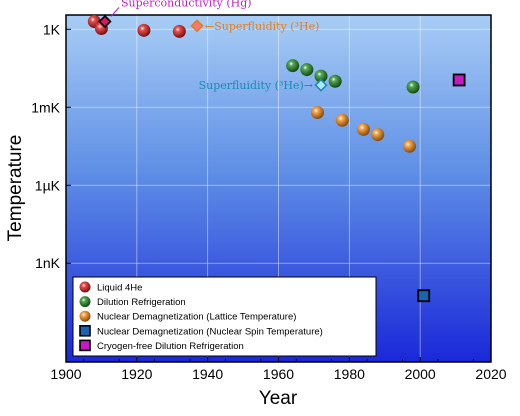 This screenshot has width=520, height=416. What do you see at coordinates (278, 374) in the screenshot?
I see `x-tick-label: 1960` at bounding box center [278, 374].